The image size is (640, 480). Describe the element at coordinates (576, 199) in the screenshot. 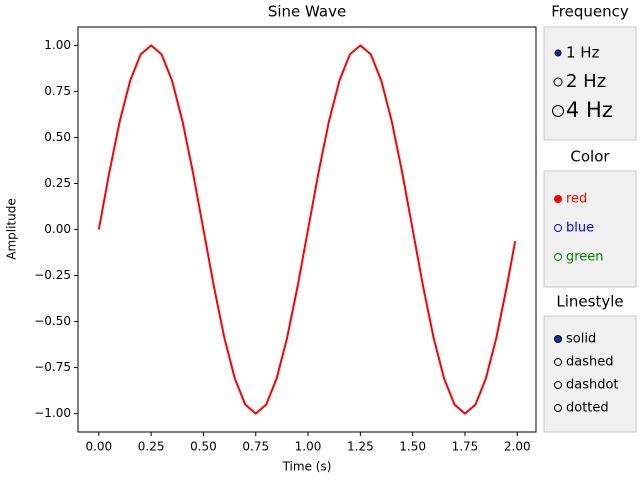

I see `radio-label: red` at that location.